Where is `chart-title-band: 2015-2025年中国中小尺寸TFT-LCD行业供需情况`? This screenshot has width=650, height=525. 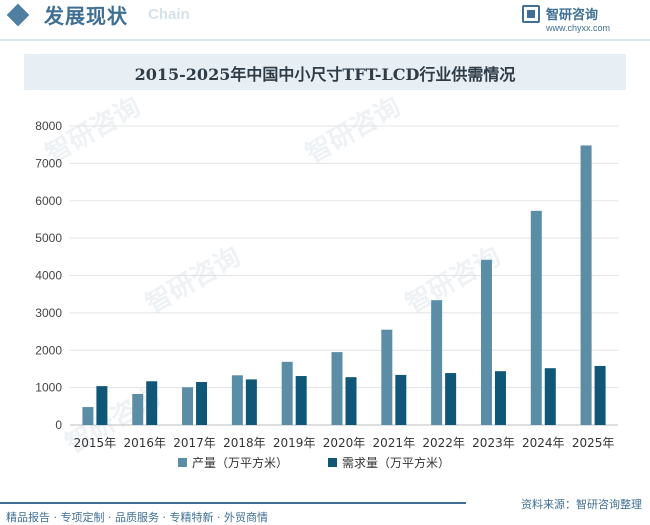 chart-title-band: 2015-2025年中国中小尺寸TFT-LCD行业供需情况 is located at coordinates (325, 72).